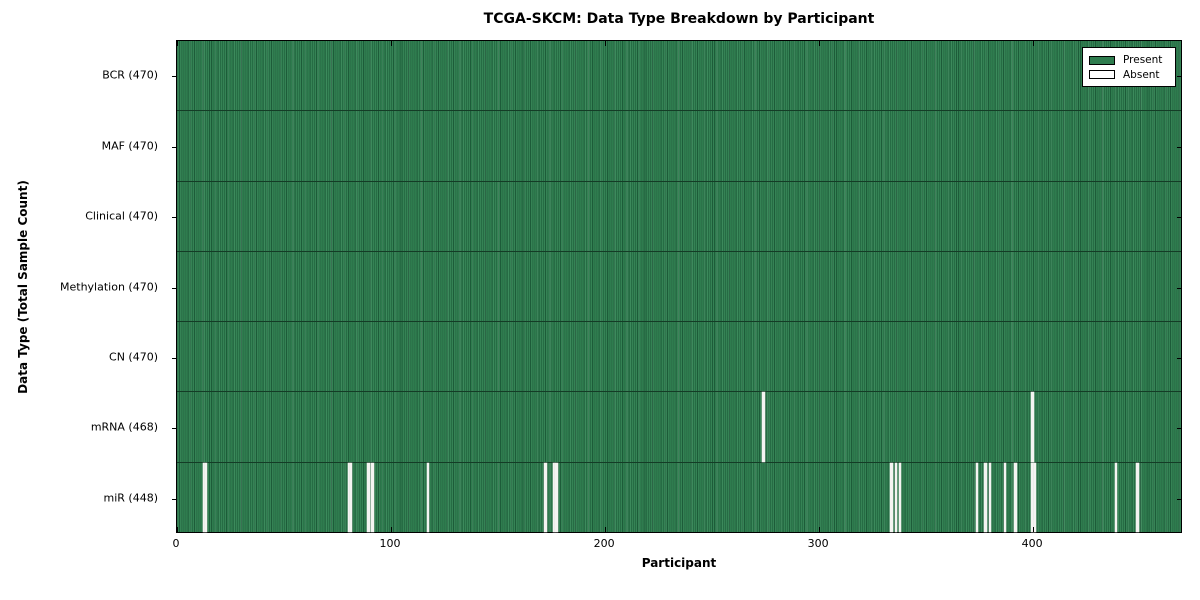 The height and width of the screenshot is (600, 1200). Describe the element at coordinates (1102, 75) in the screenshot. I see `absent-swatch-icon` at that location.